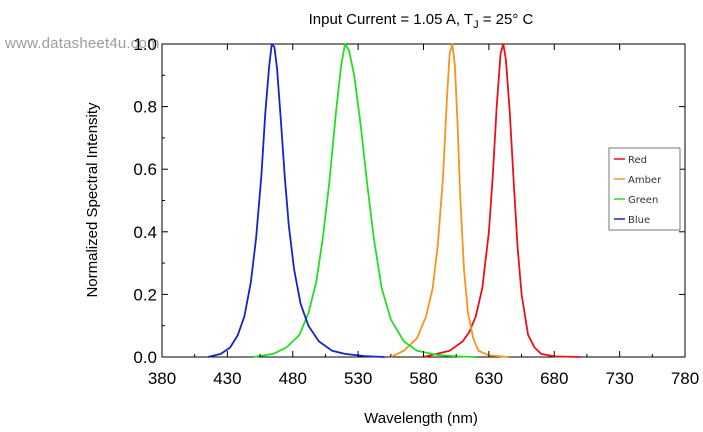 The image size is (703, 432). Describe the element at coordinates (145, 357) in the screenshot. I see `y-tick-label: 0.0` at that location.